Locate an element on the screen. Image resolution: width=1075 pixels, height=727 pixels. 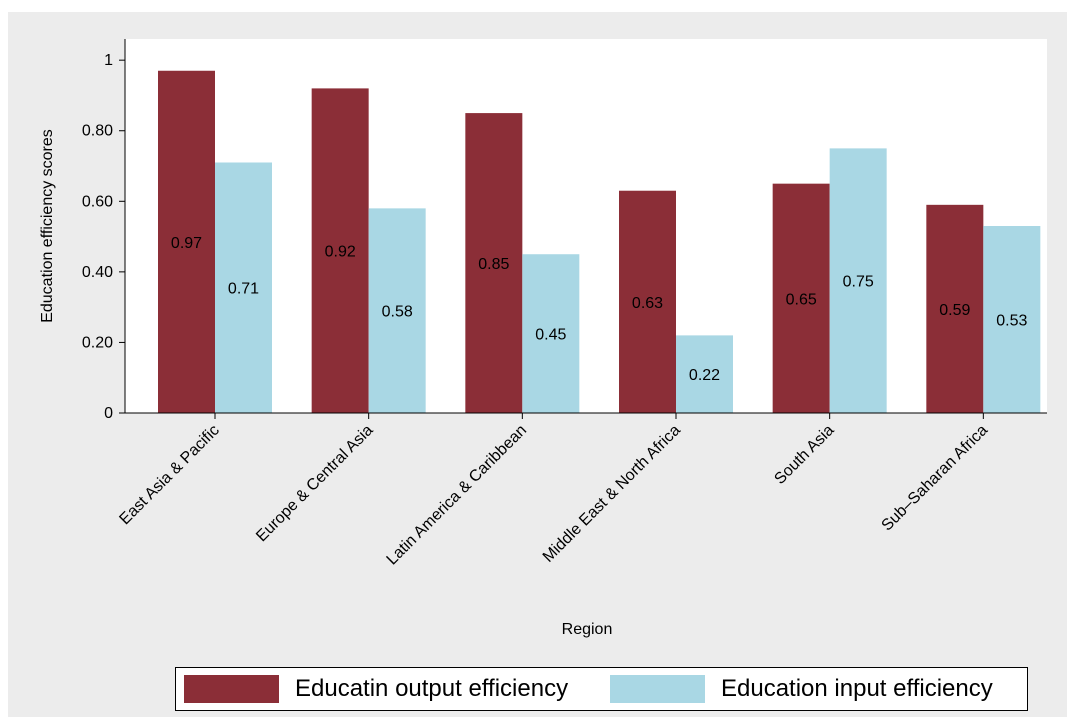
data-label-input-5: 0.53 is located at coordinates (1011, 321).